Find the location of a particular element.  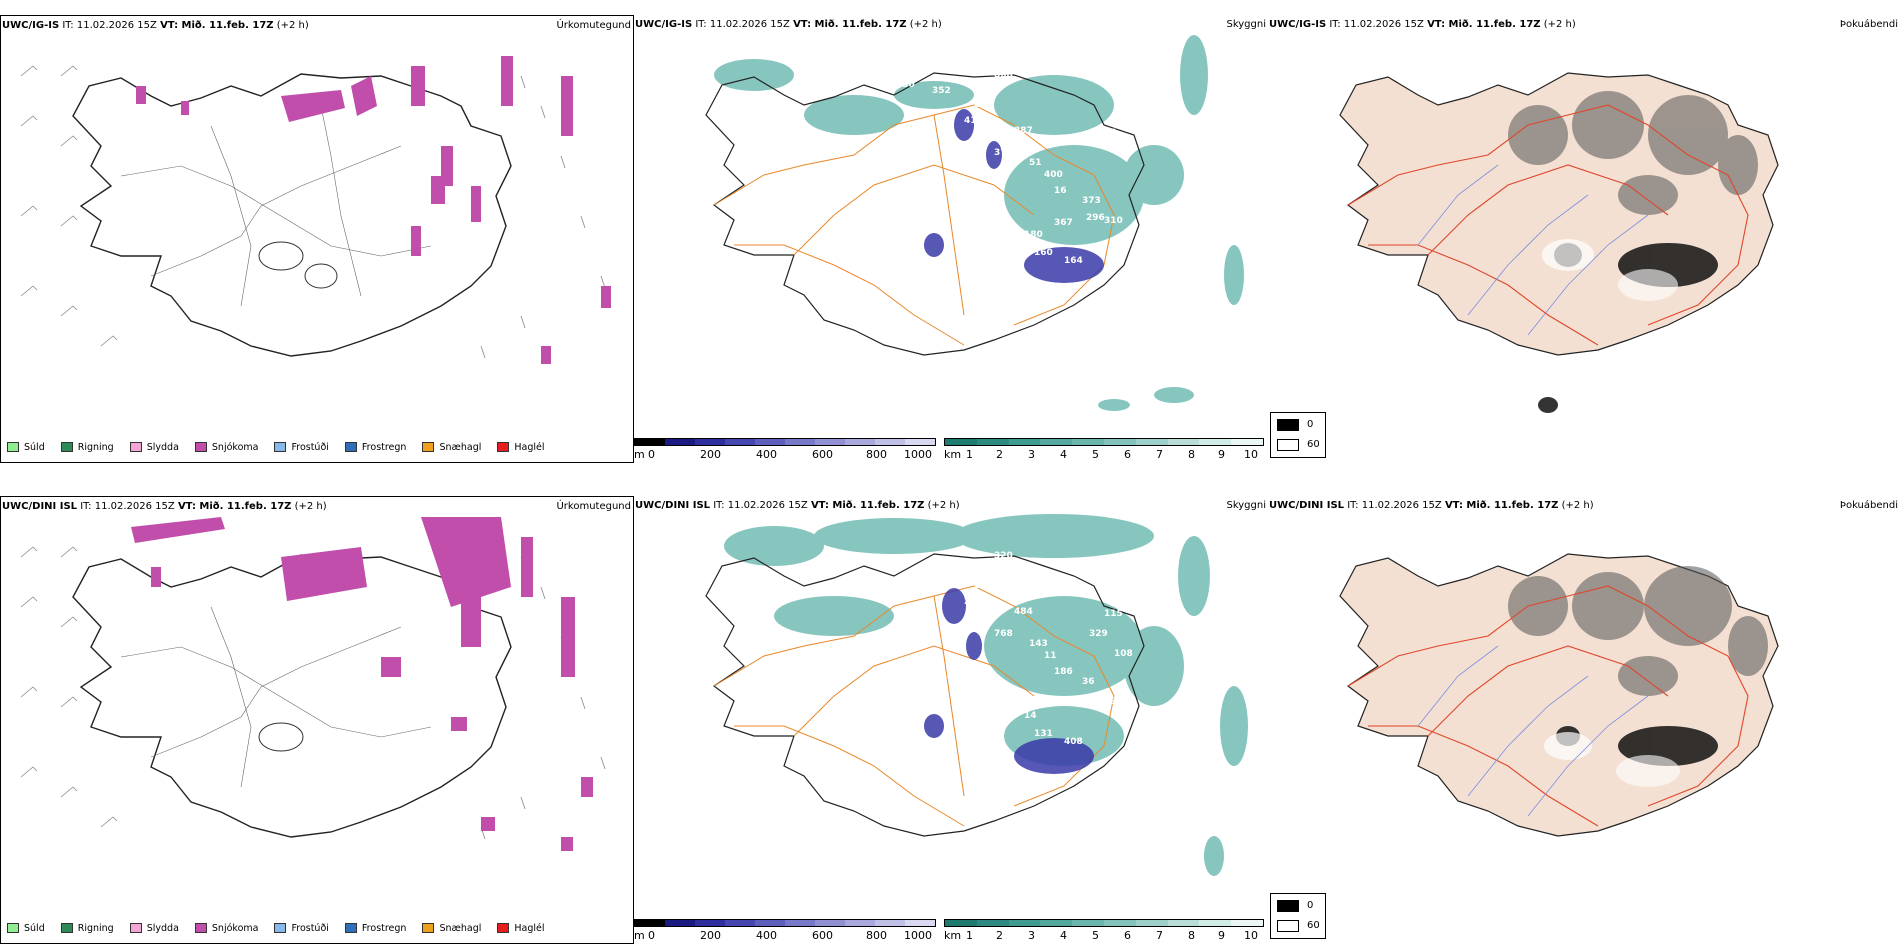

visibility-value-label: 41 is located at coordinates (970, 121).